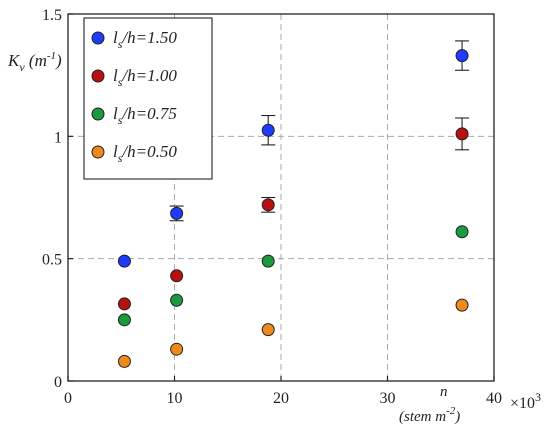 The width and height of the screenshot is (550, 433). Describe the element at coordinates (457, 417) in the screenshot. I see `x-axis-label-line2-close: )` at that location.